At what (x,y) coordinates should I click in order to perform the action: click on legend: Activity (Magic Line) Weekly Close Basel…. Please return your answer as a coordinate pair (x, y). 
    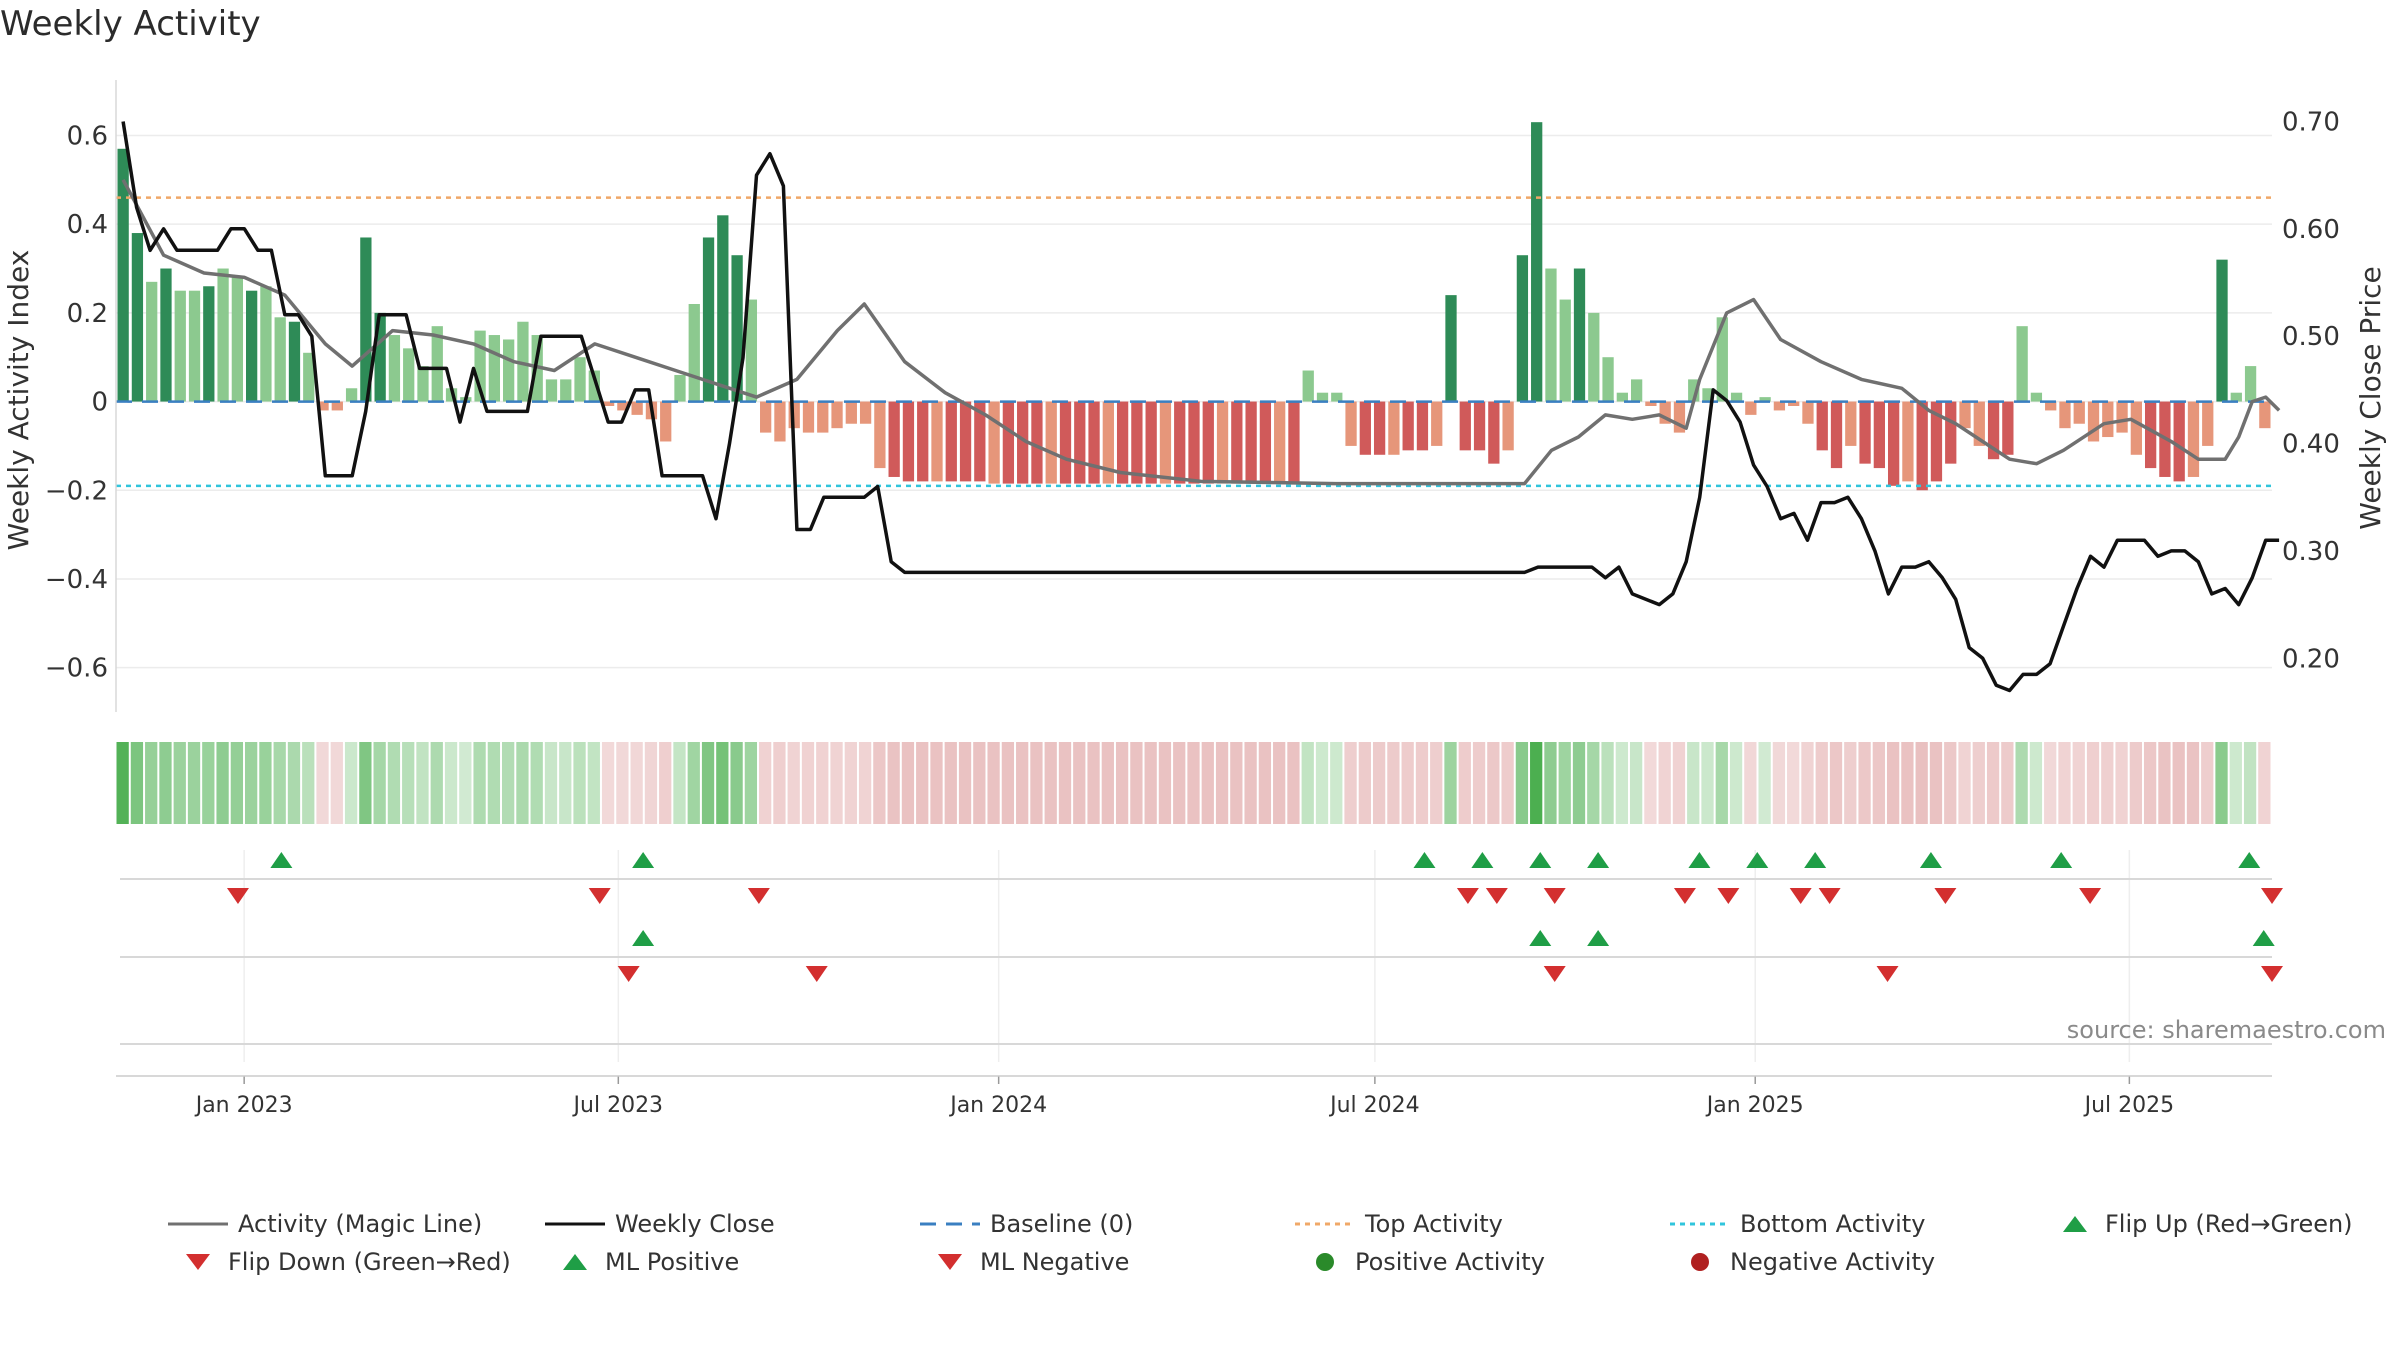
    Looking at the image, I should click on (1275, 1246).